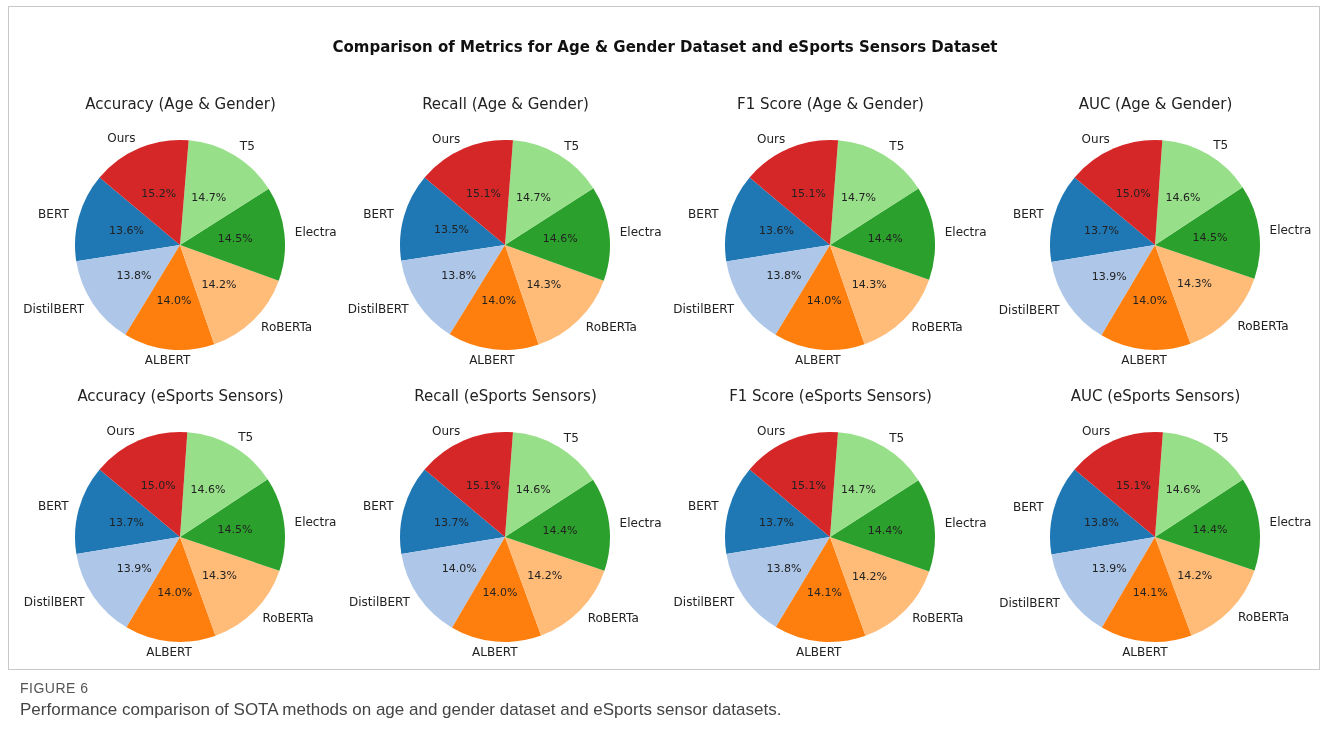 The width and height of the screenshot is (1330, 749). I want to click on data-label: 13.6%, so click(126, 230).